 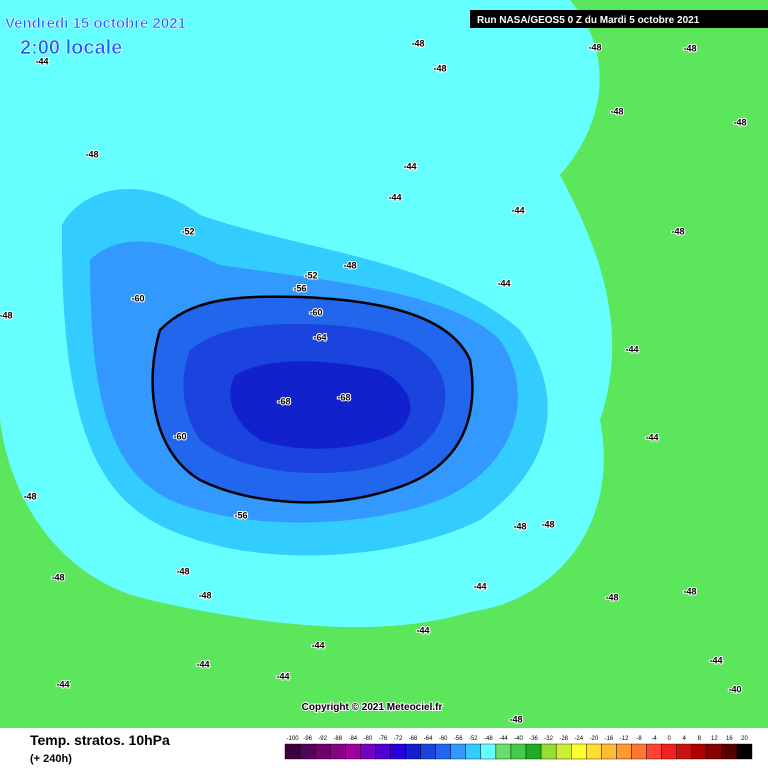 What do you see at coordinates (563, 739) in the screenshot?
I see `scale-label: -28` at bounding box center [563, 739].